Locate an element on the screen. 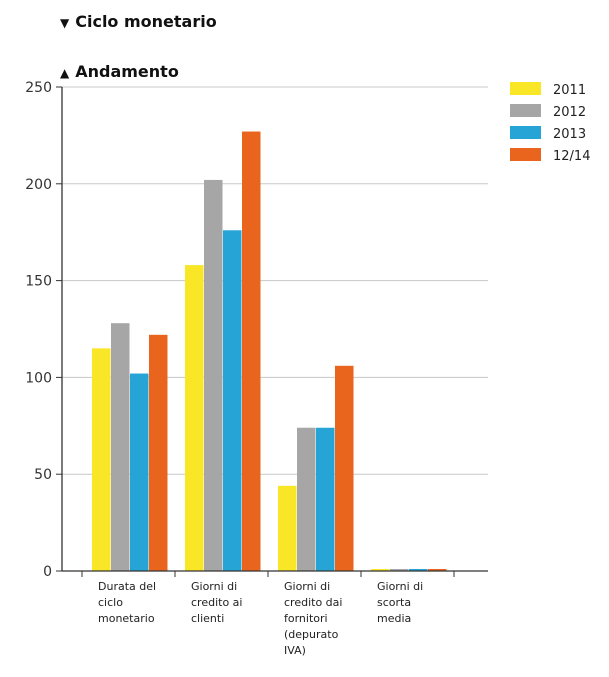 The image size is (609, 677). legend-label: 12/14 is located at coordinates (571, 156).